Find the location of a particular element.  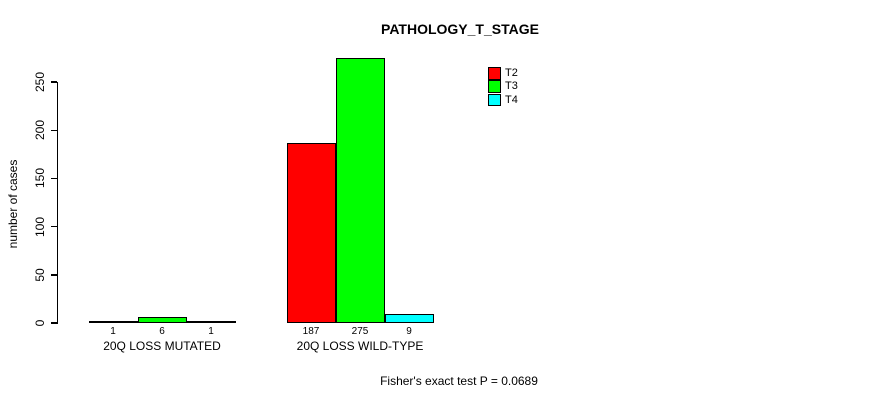

y-axis-tick-label: 0 is located at coordinates (40, 323).